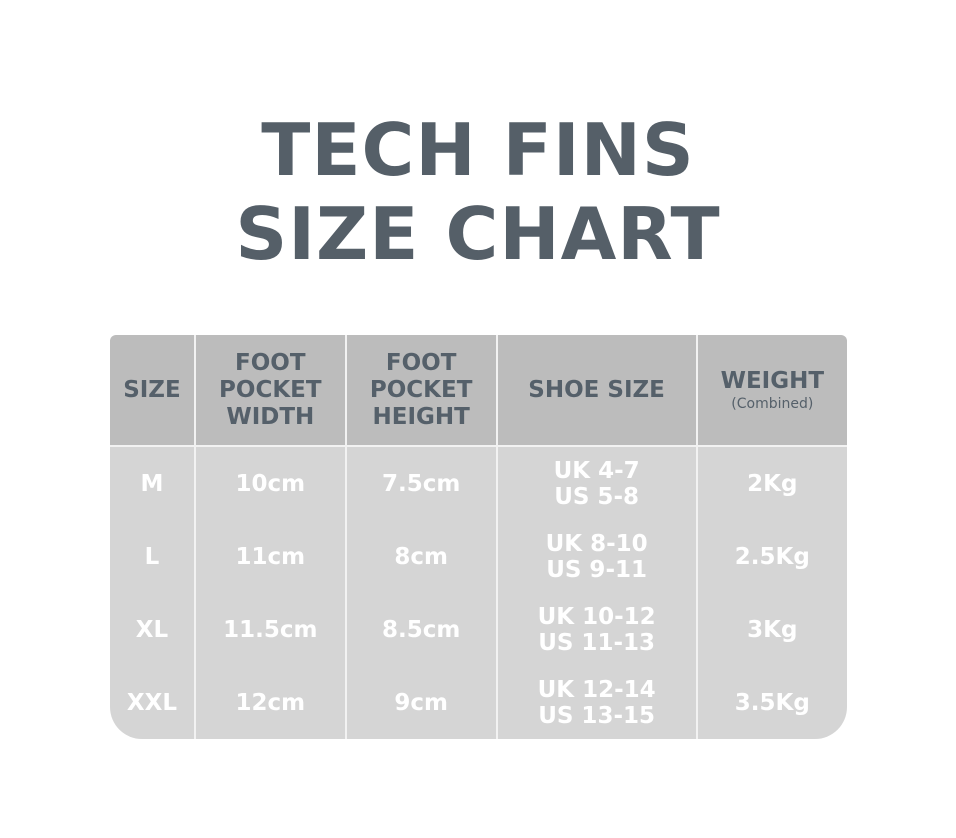  Describe the element at coordinates (422, 391) in the screenshot. I see `header-foot-pocket-height: FOOT POCKET HEIGHT` at that location.